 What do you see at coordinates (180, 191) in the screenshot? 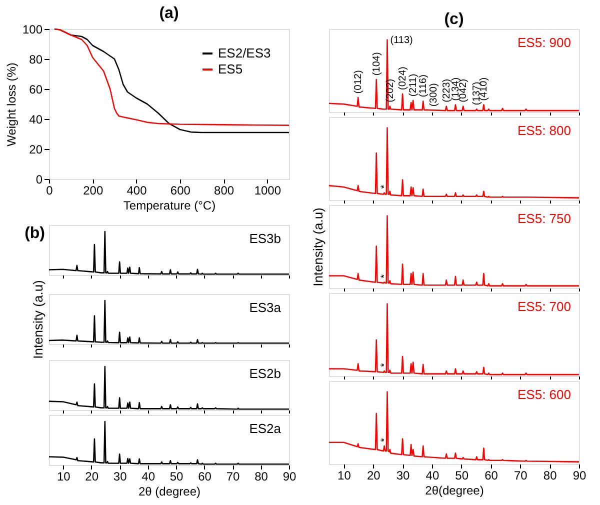
I see `x-tick-label: 600` at bounding box center [180, 191].